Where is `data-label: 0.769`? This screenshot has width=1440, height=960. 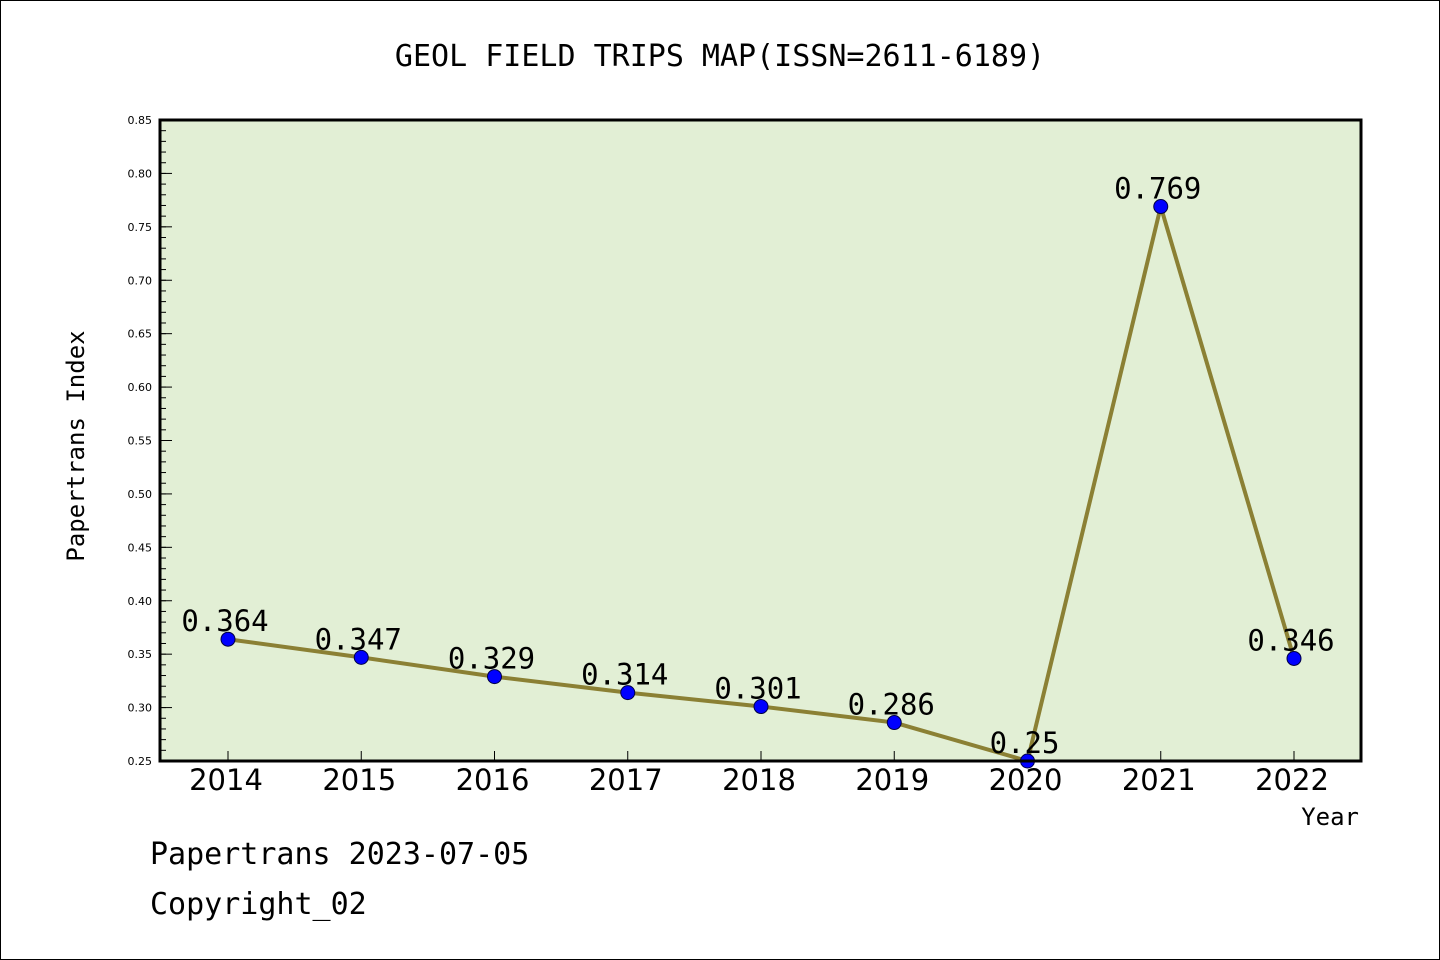
data-label: 0.769 is located at coordinates (1157, 189).